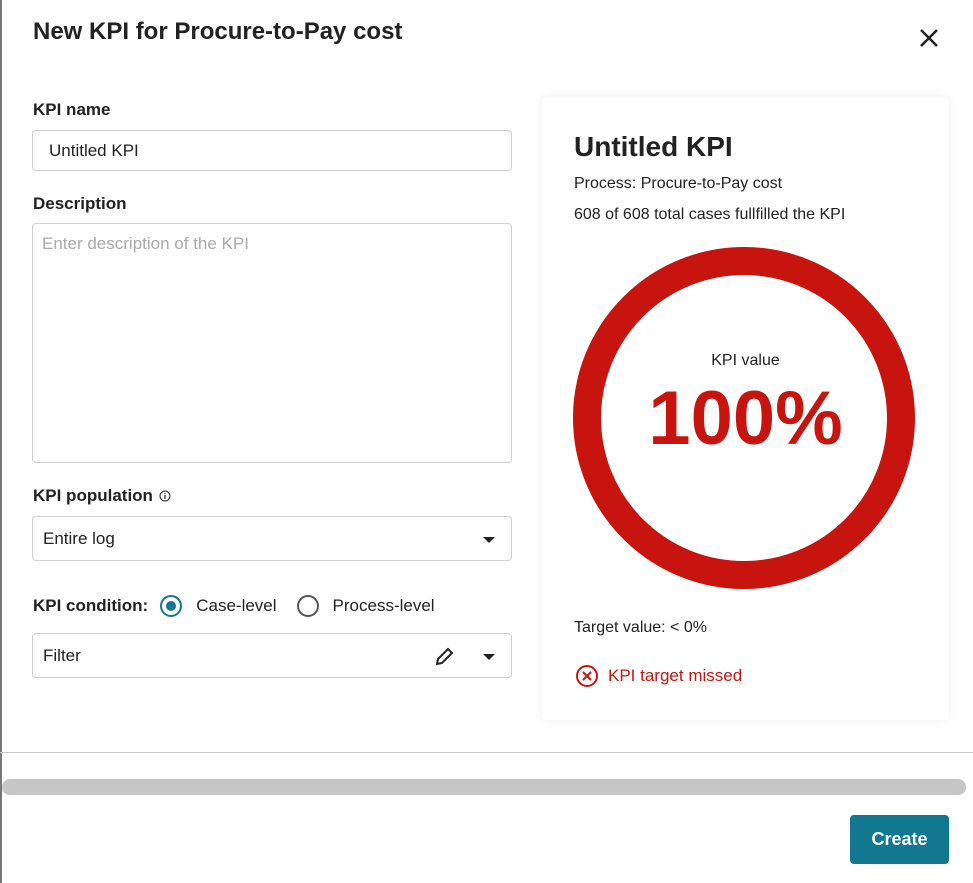  What do you see at coordinates (899, 839) in the screenshot?
I see `create-button: Create` at bounding box center [899, 839].